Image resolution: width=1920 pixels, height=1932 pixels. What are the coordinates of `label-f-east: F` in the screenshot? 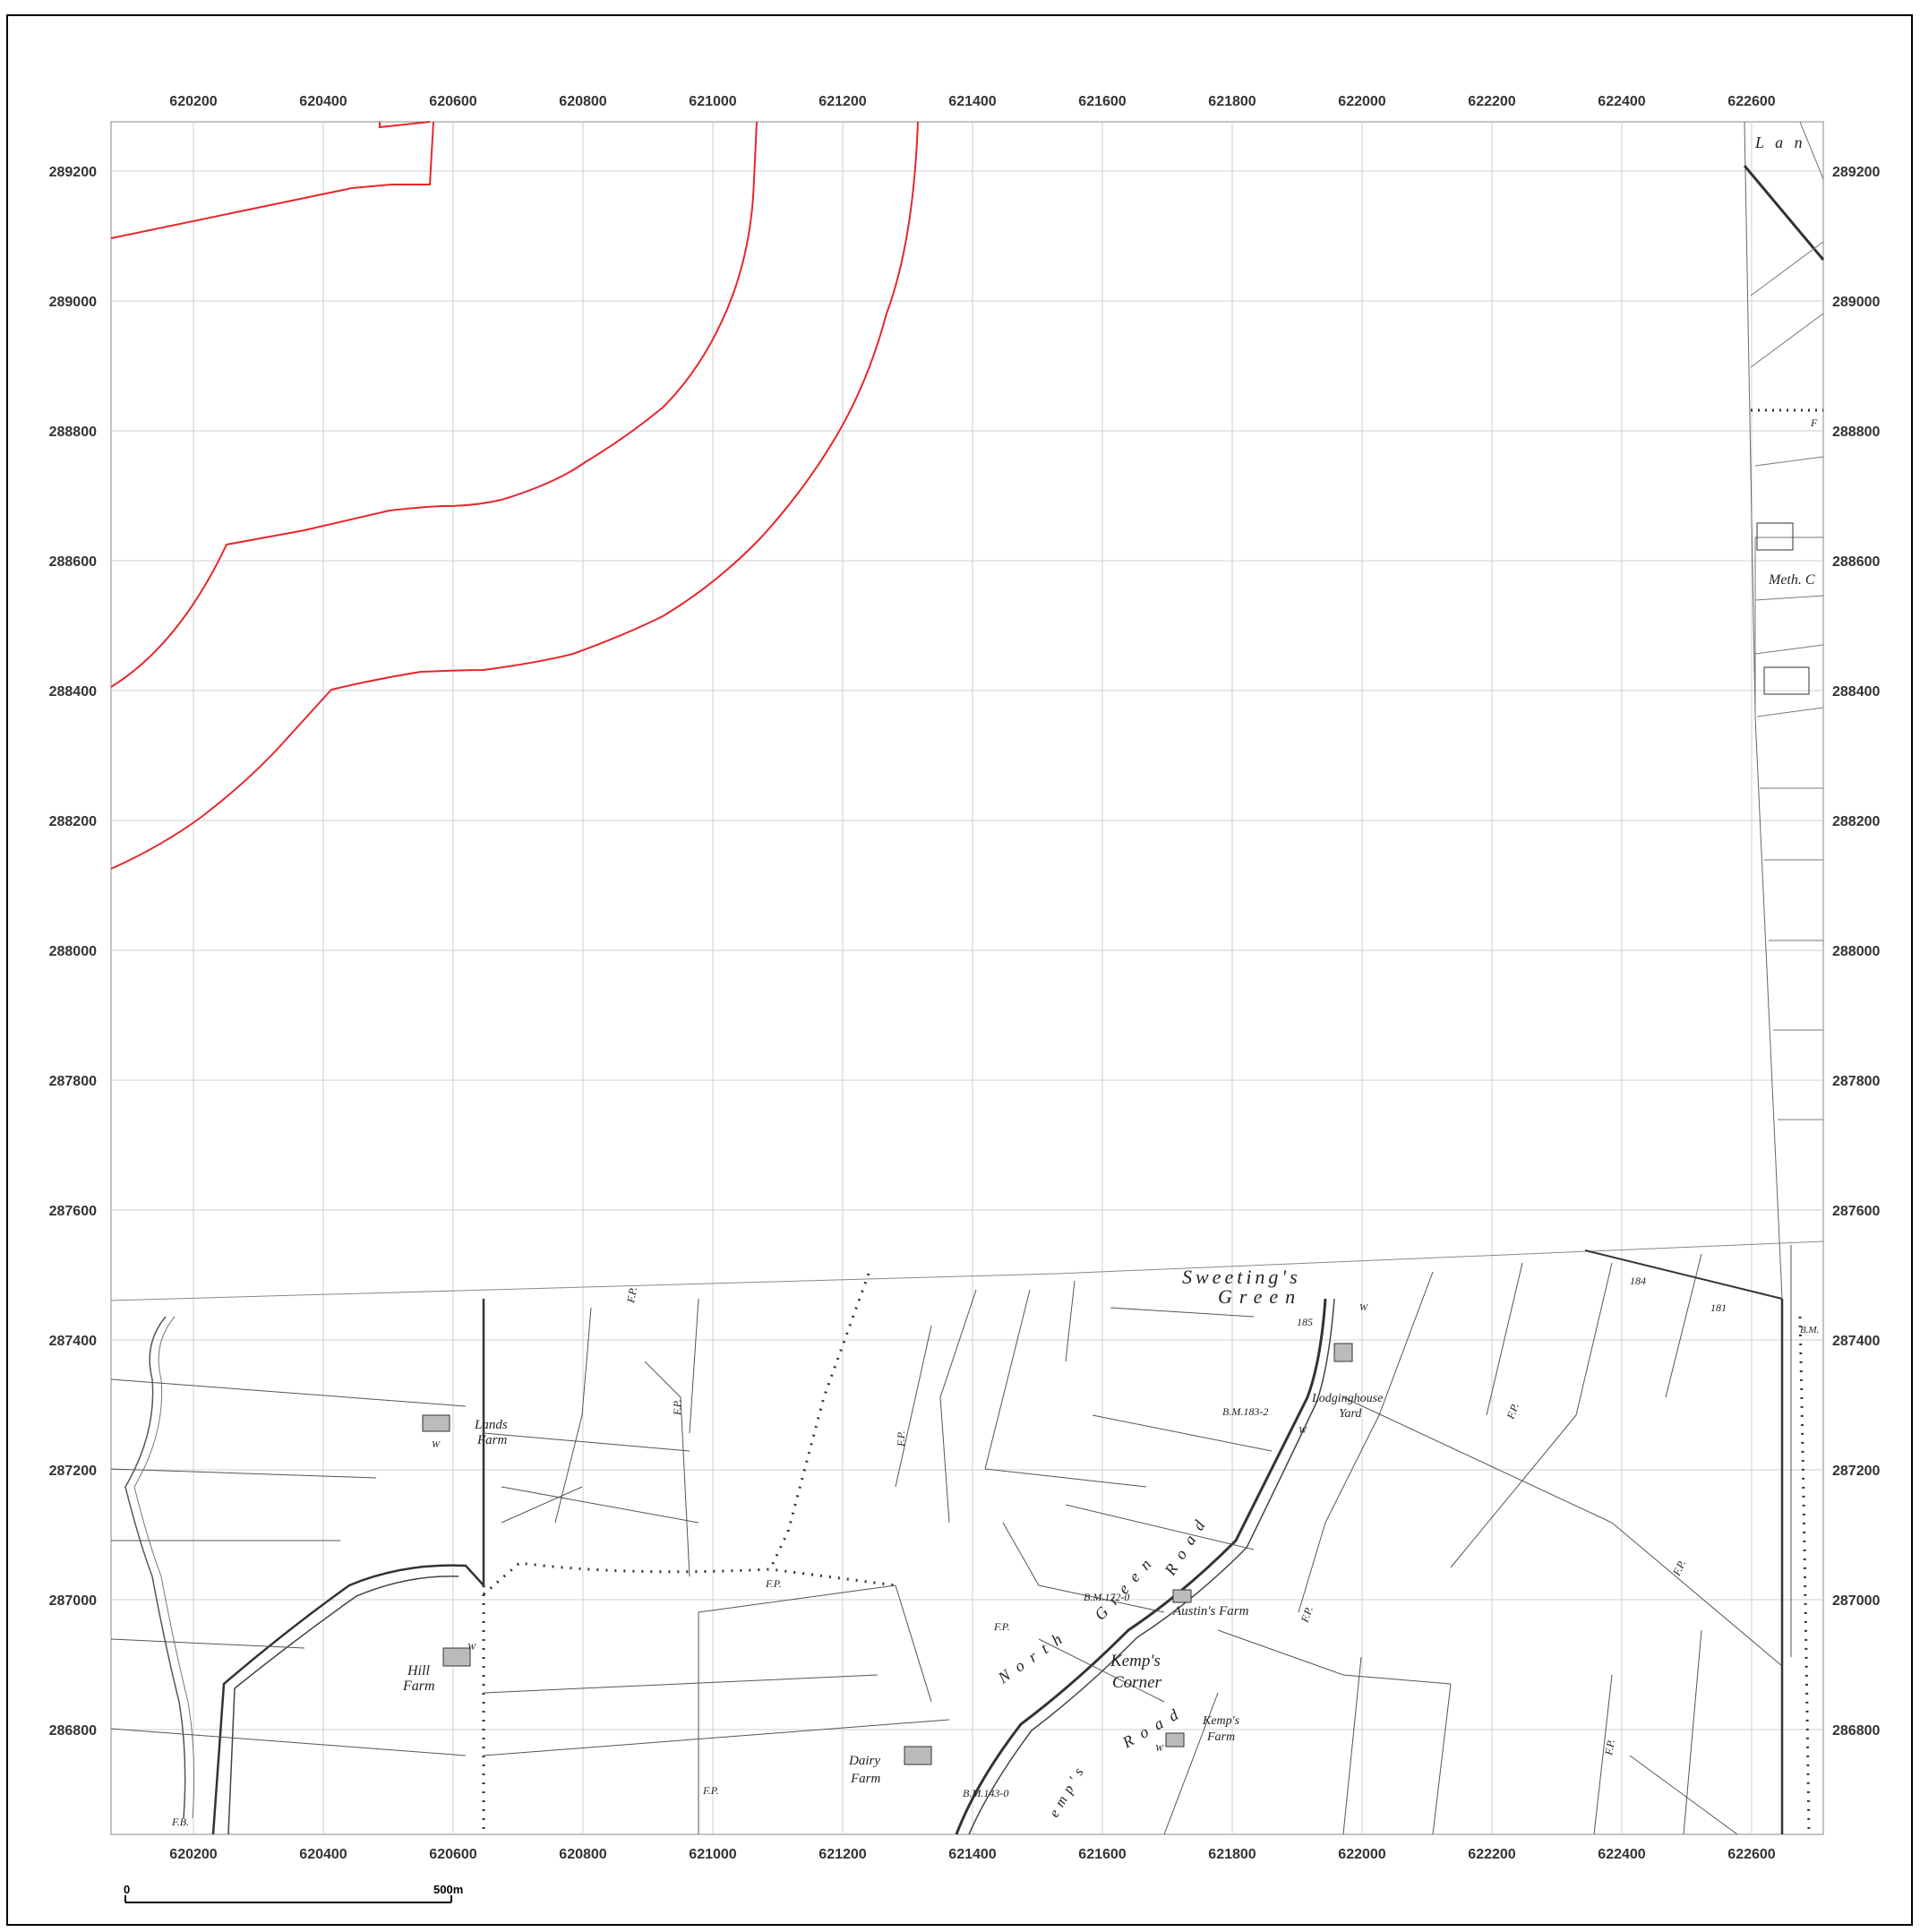 It's located at (1814, 422).